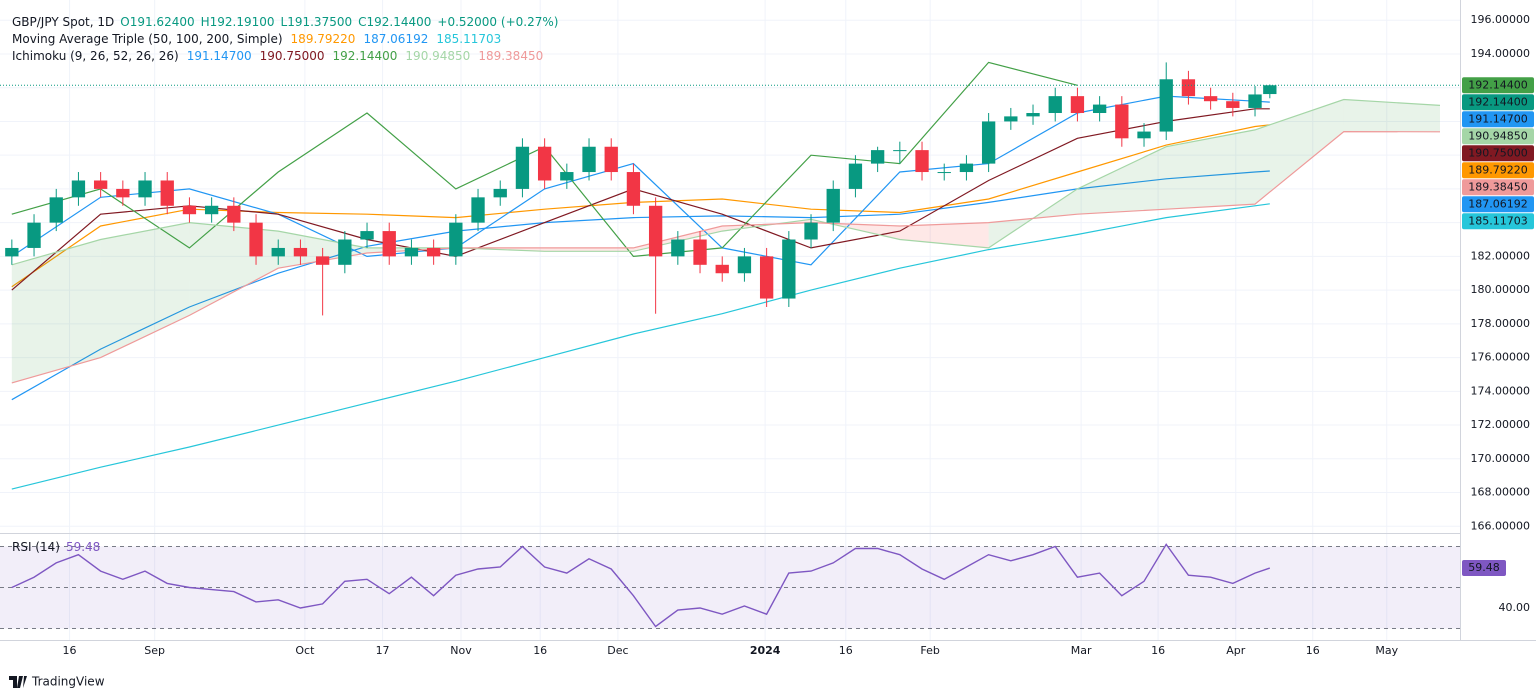 The image size is (1536, 697). Describe the element at coordinates (1236, 650) in the screenshot. I see `x-tick-label: Apr` at that location.